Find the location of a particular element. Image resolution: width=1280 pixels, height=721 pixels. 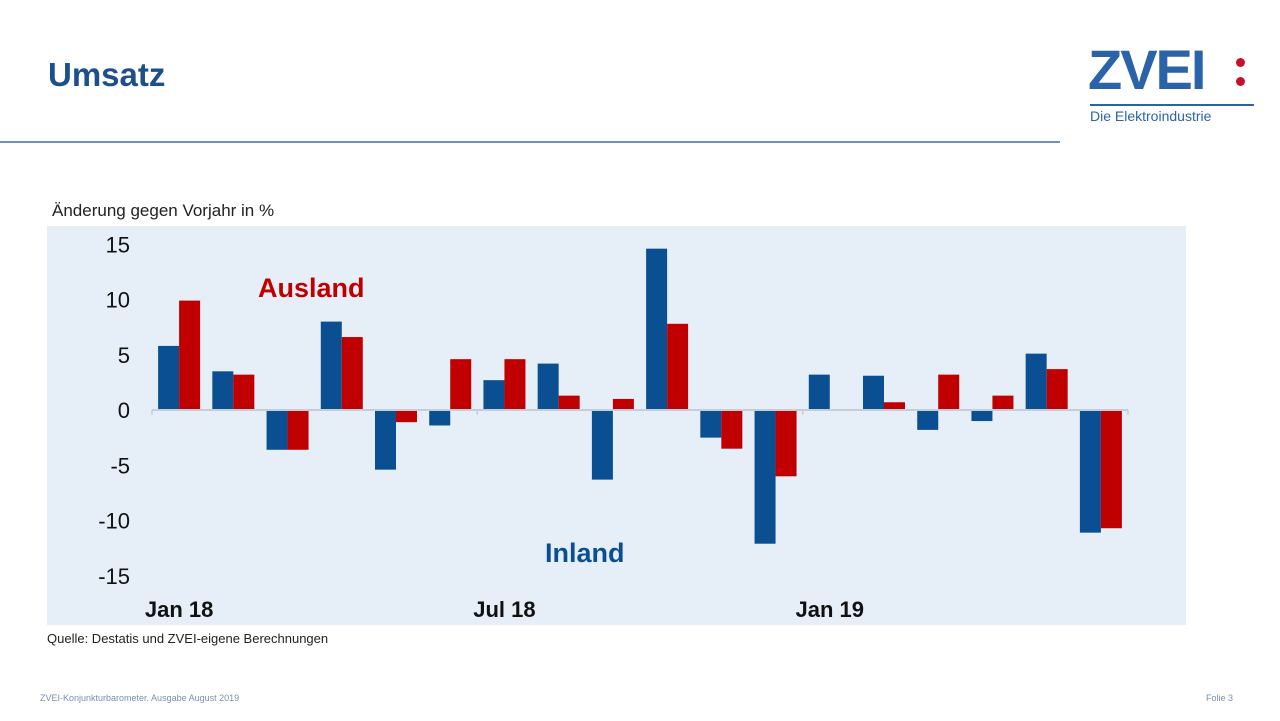

x-tick-label: Jan 19 is located at coordinates (830, 609).